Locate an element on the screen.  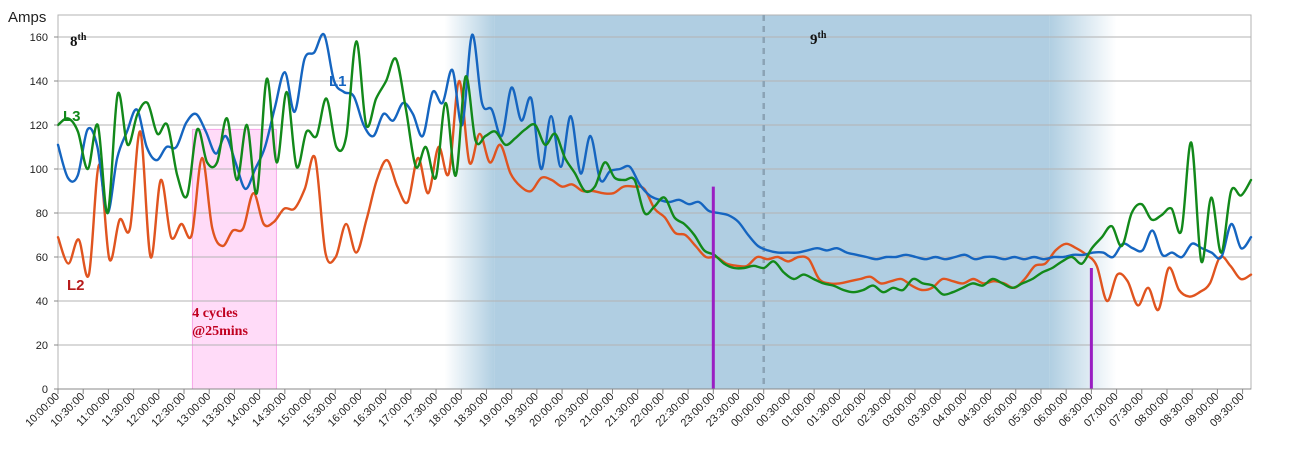
y-axis-title: Amps is located at coordinates (27, 17).